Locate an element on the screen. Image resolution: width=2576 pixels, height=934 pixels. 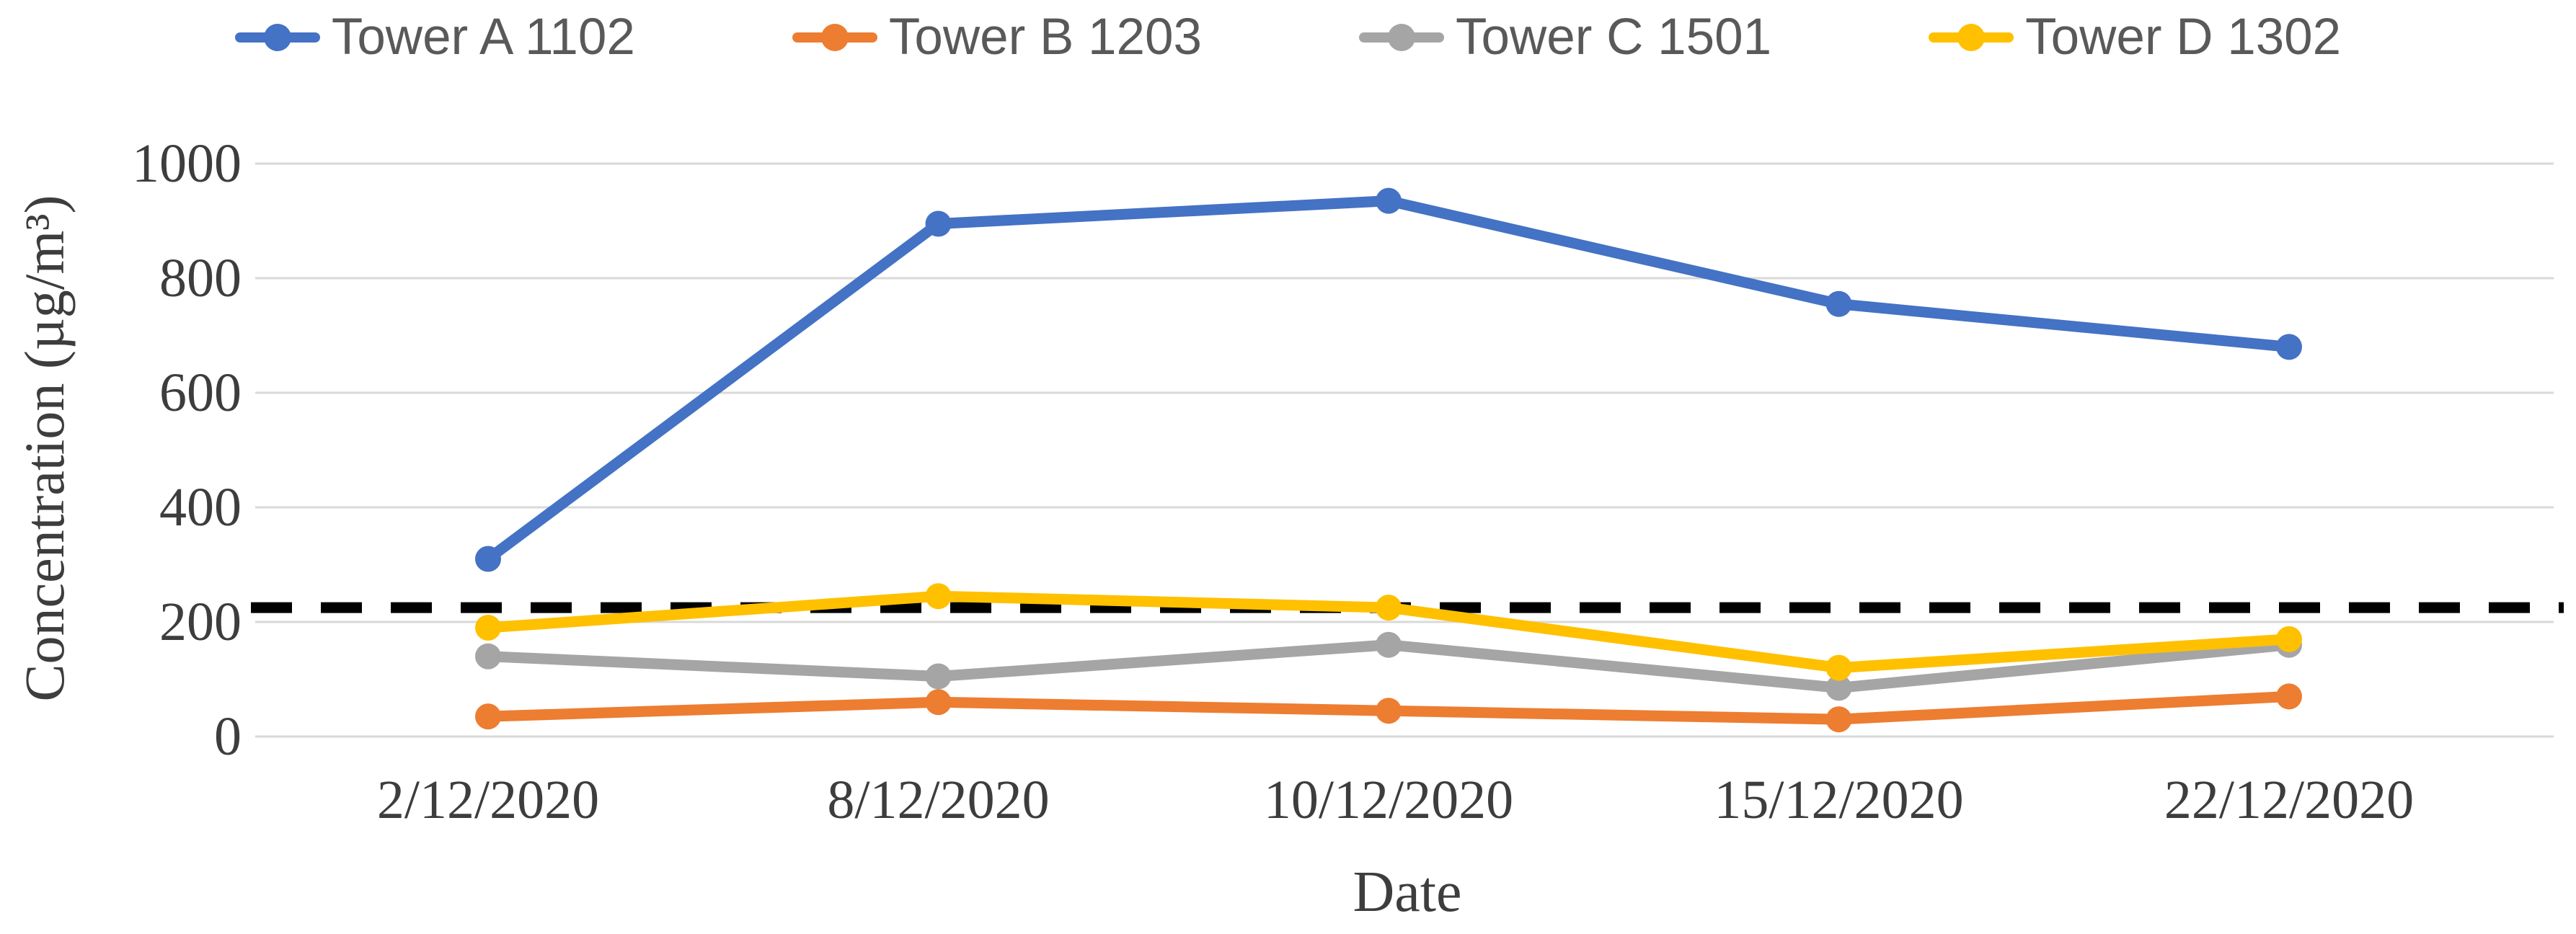
y-tick-label: 200 is located at coordinates (200, 622).